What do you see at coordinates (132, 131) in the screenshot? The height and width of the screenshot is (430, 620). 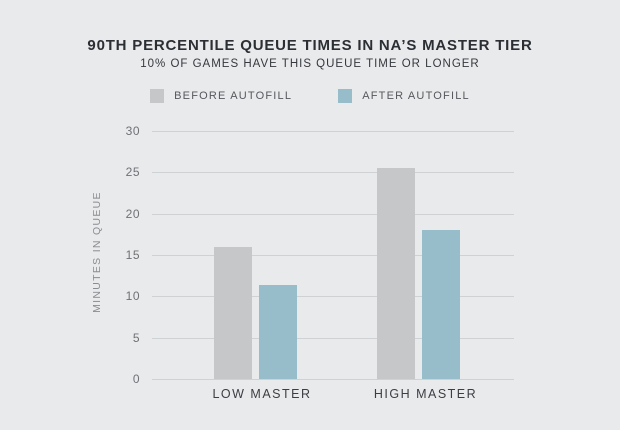 I see `y-tick-label-30: 30` at bounding box center [132, 131].